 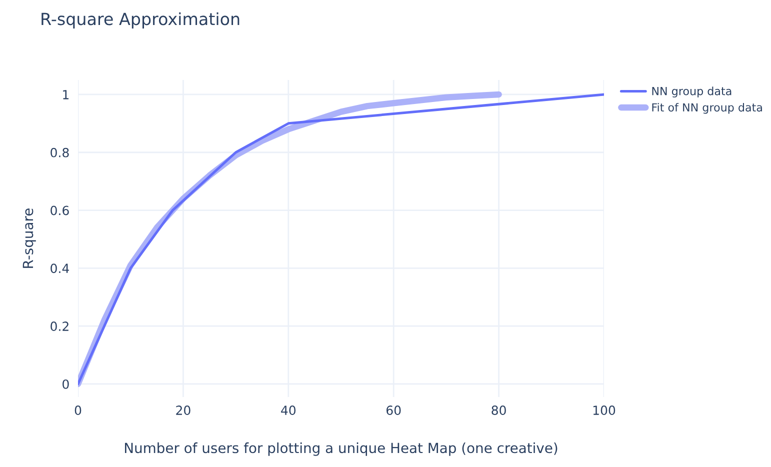 I want to click on x-tick-label: 100, so click(x=604, y=411).